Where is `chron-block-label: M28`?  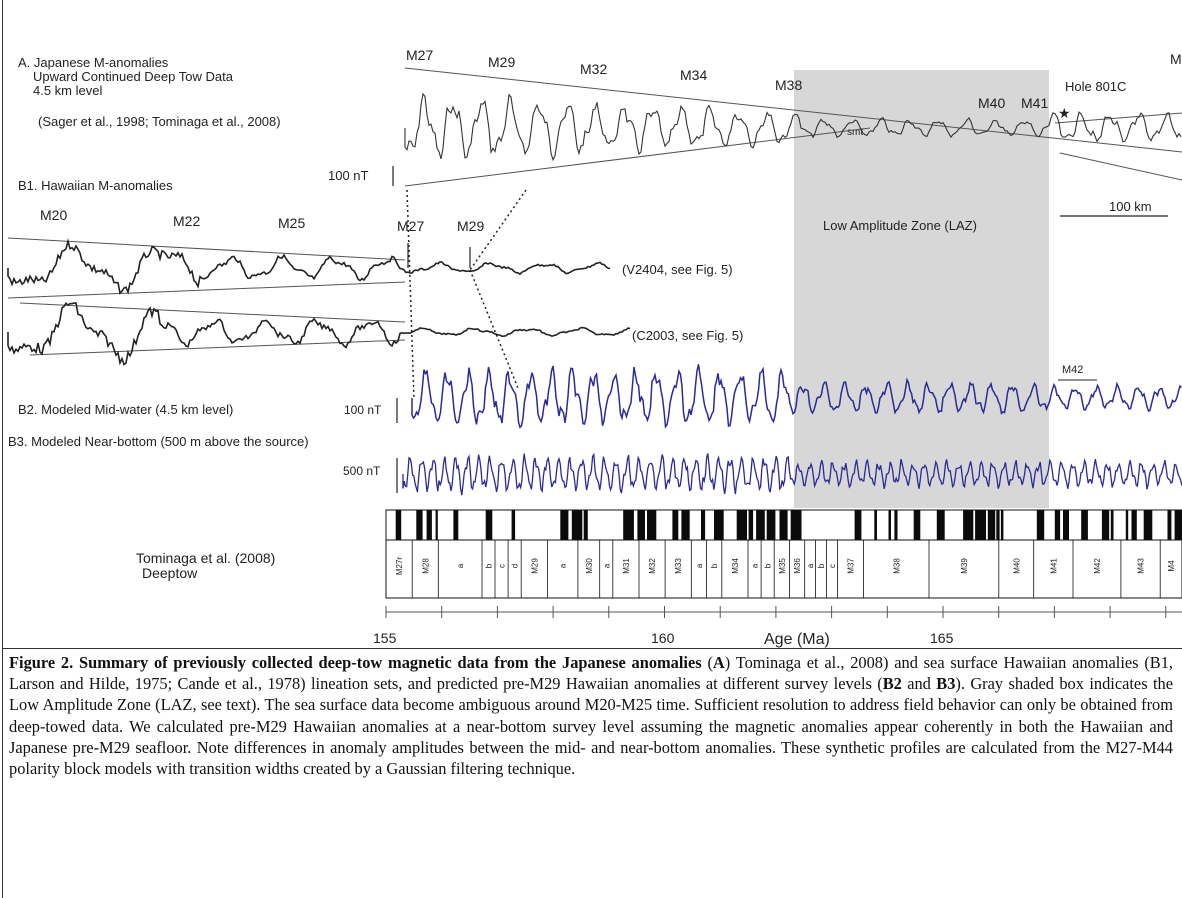
chron-block-label: M28 is located at coordinates (425, 566).